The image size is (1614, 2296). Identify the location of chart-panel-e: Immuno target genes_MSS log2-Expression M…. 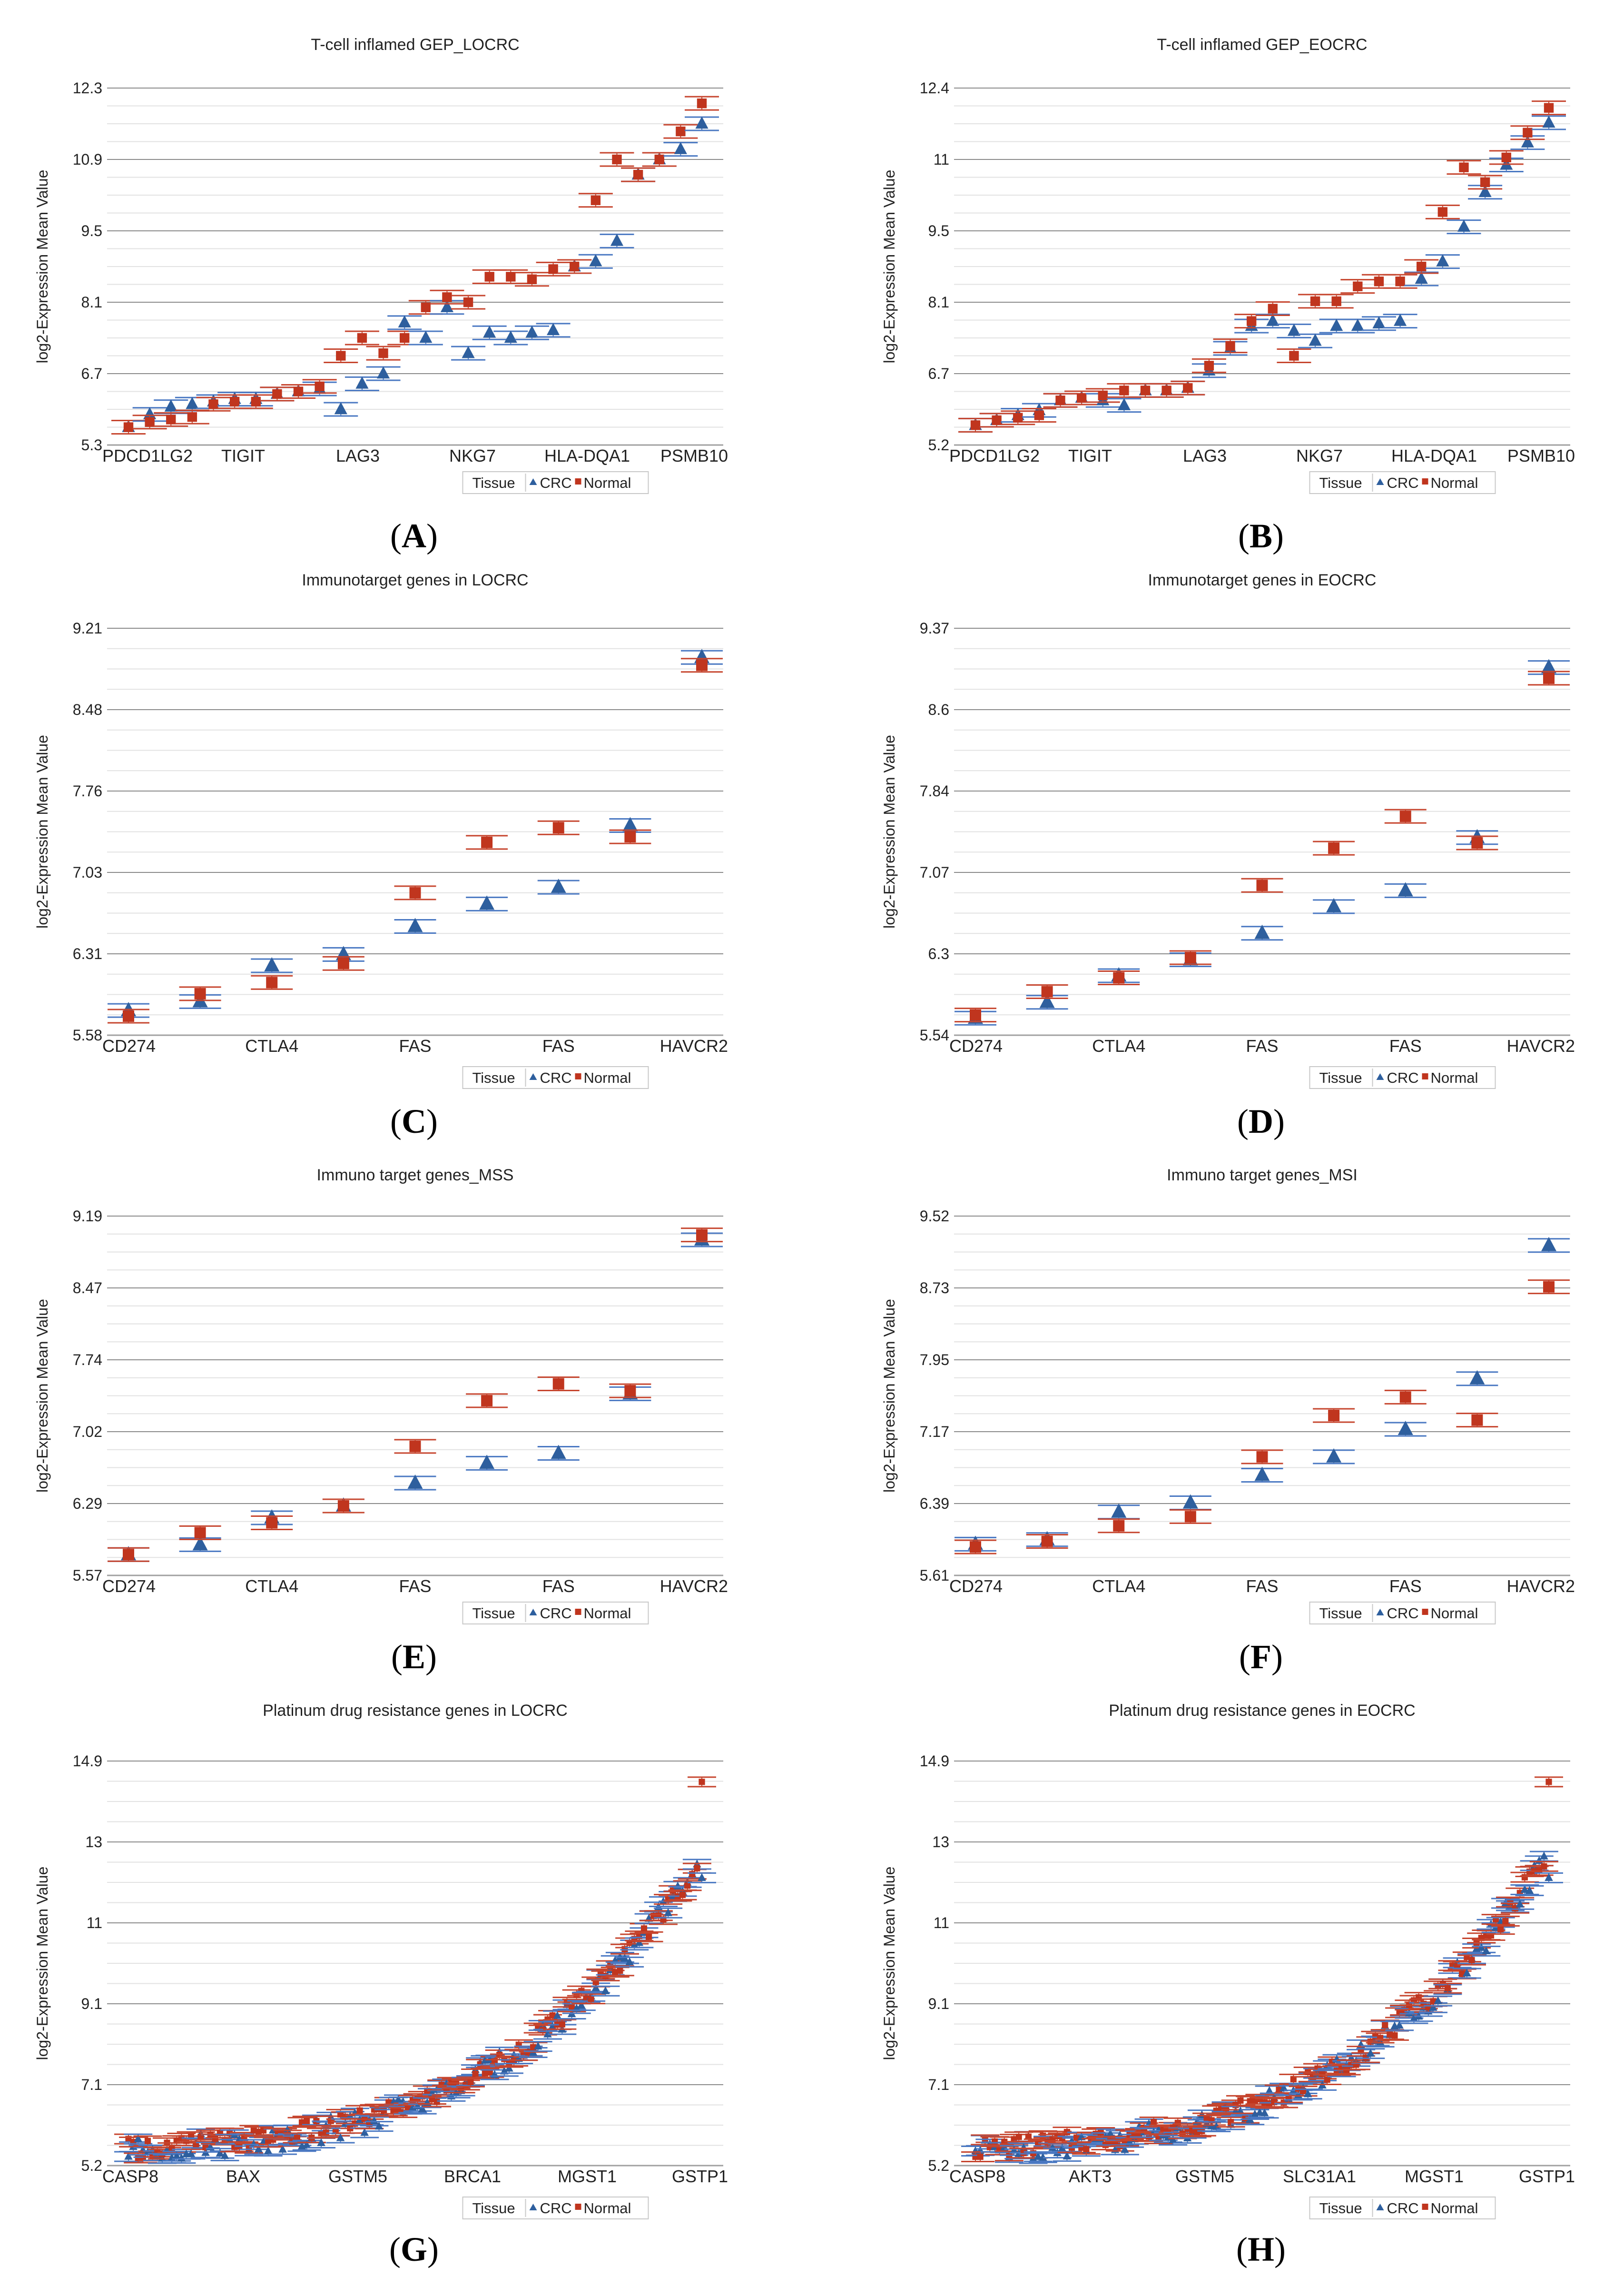
(381, 1421).